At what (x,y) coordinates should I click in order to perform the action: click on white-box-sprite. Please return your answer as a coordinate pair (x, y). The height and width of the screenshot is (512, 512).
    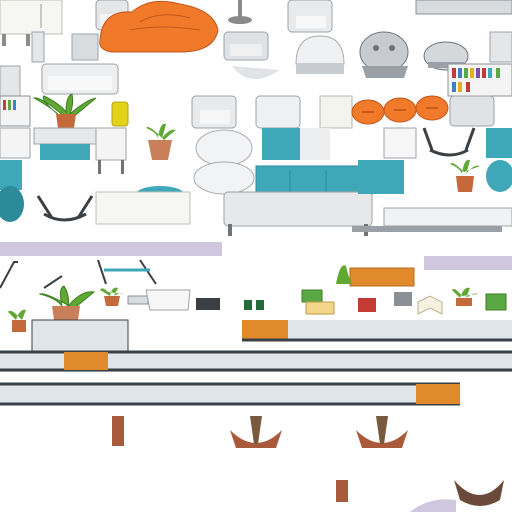
    Looking at the image, I should click on (400, 143).